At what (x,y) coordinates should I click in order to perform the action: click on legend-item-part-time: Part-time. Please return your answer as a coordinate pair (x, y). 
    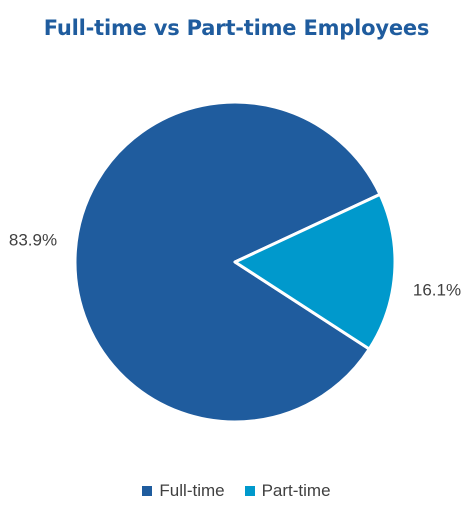
    Looking at the image, I should click on (287, 491).